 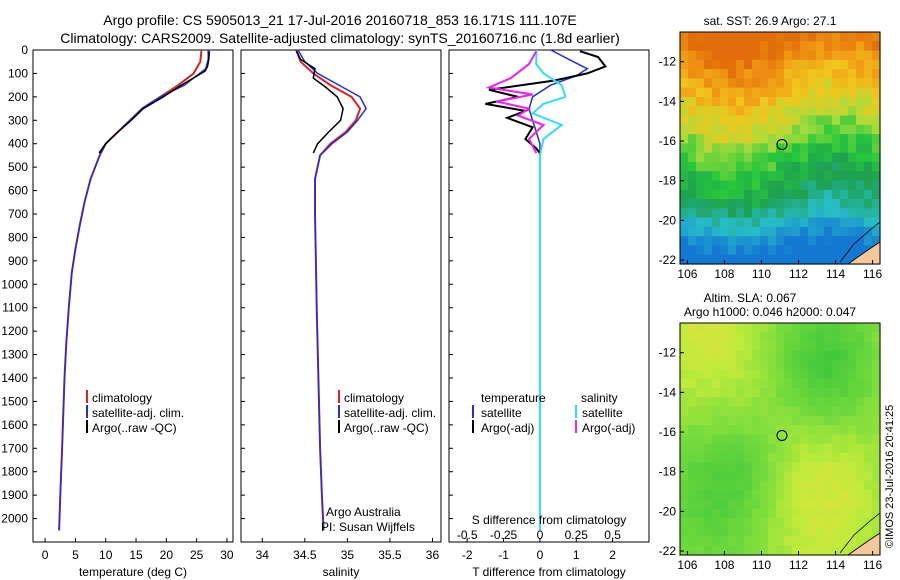 I want to click on map-x-tick-label: 106, so click(x=687, y=274).